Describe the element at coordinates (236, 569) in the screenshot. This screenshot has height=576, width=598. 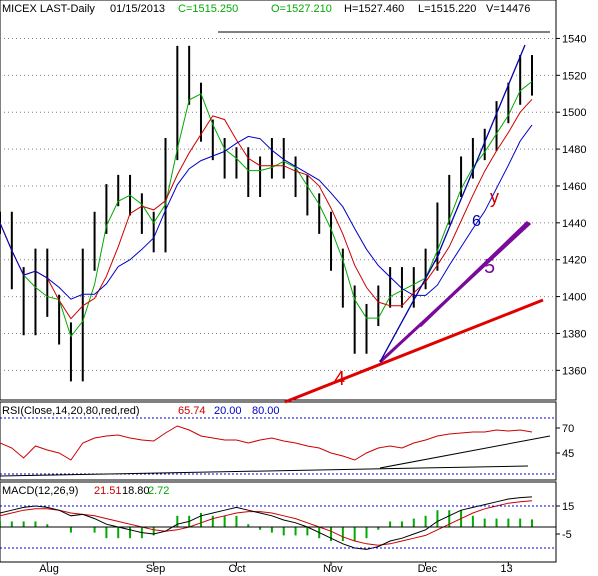
I see `x-tick-label: Oct` at that location.